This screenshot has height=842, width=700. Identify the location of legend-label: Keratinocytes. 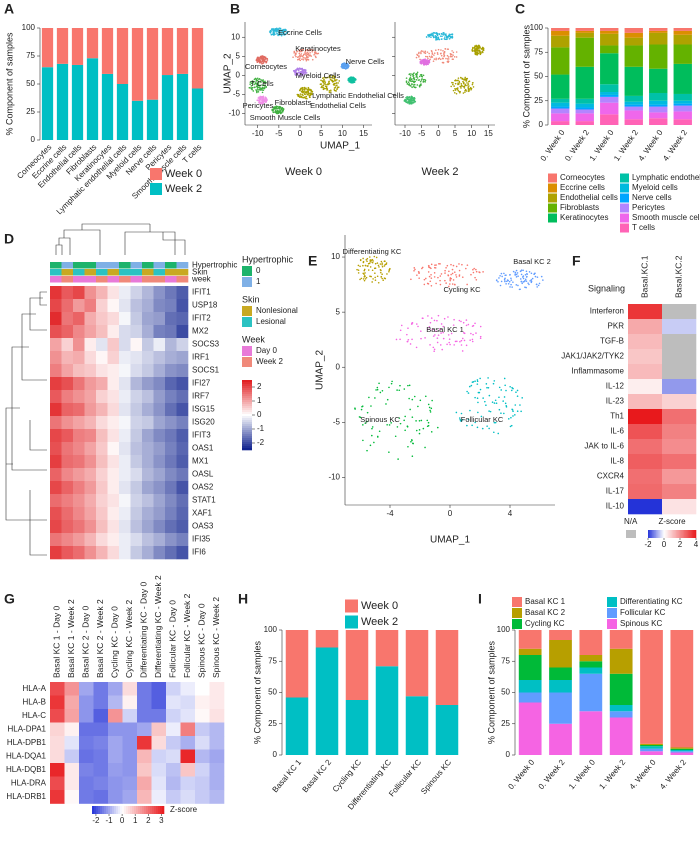
(584, 217).